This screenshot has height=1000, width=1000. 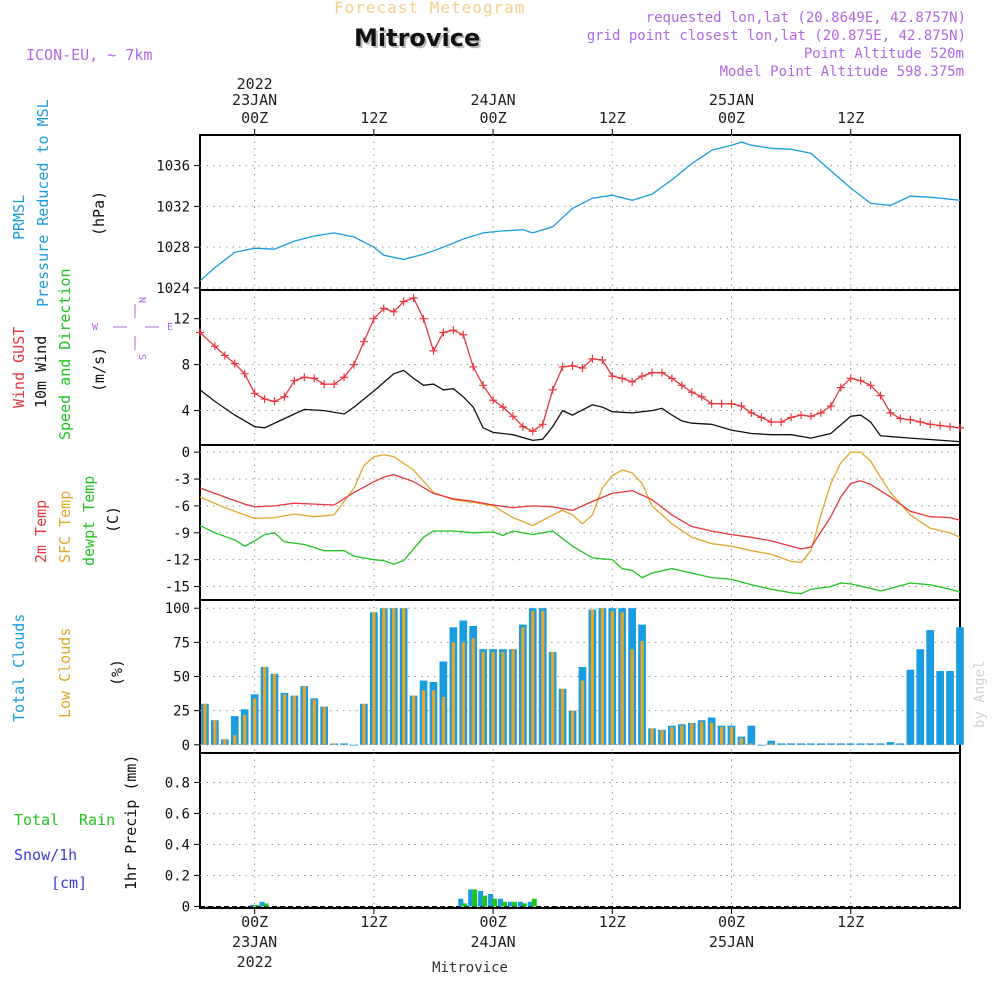 What do you see at coordinates (186, 907) in the screenshot?
I see `y-tick-label: 0` at bounding box center [186, 907].